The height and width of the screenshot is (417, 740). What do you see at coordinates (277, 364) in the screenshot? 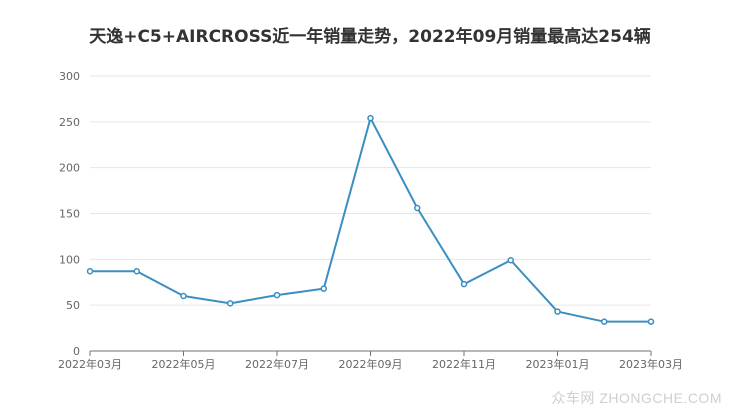
I see `x-tick-label: 2022年07月` at bounding box center [277, 364].